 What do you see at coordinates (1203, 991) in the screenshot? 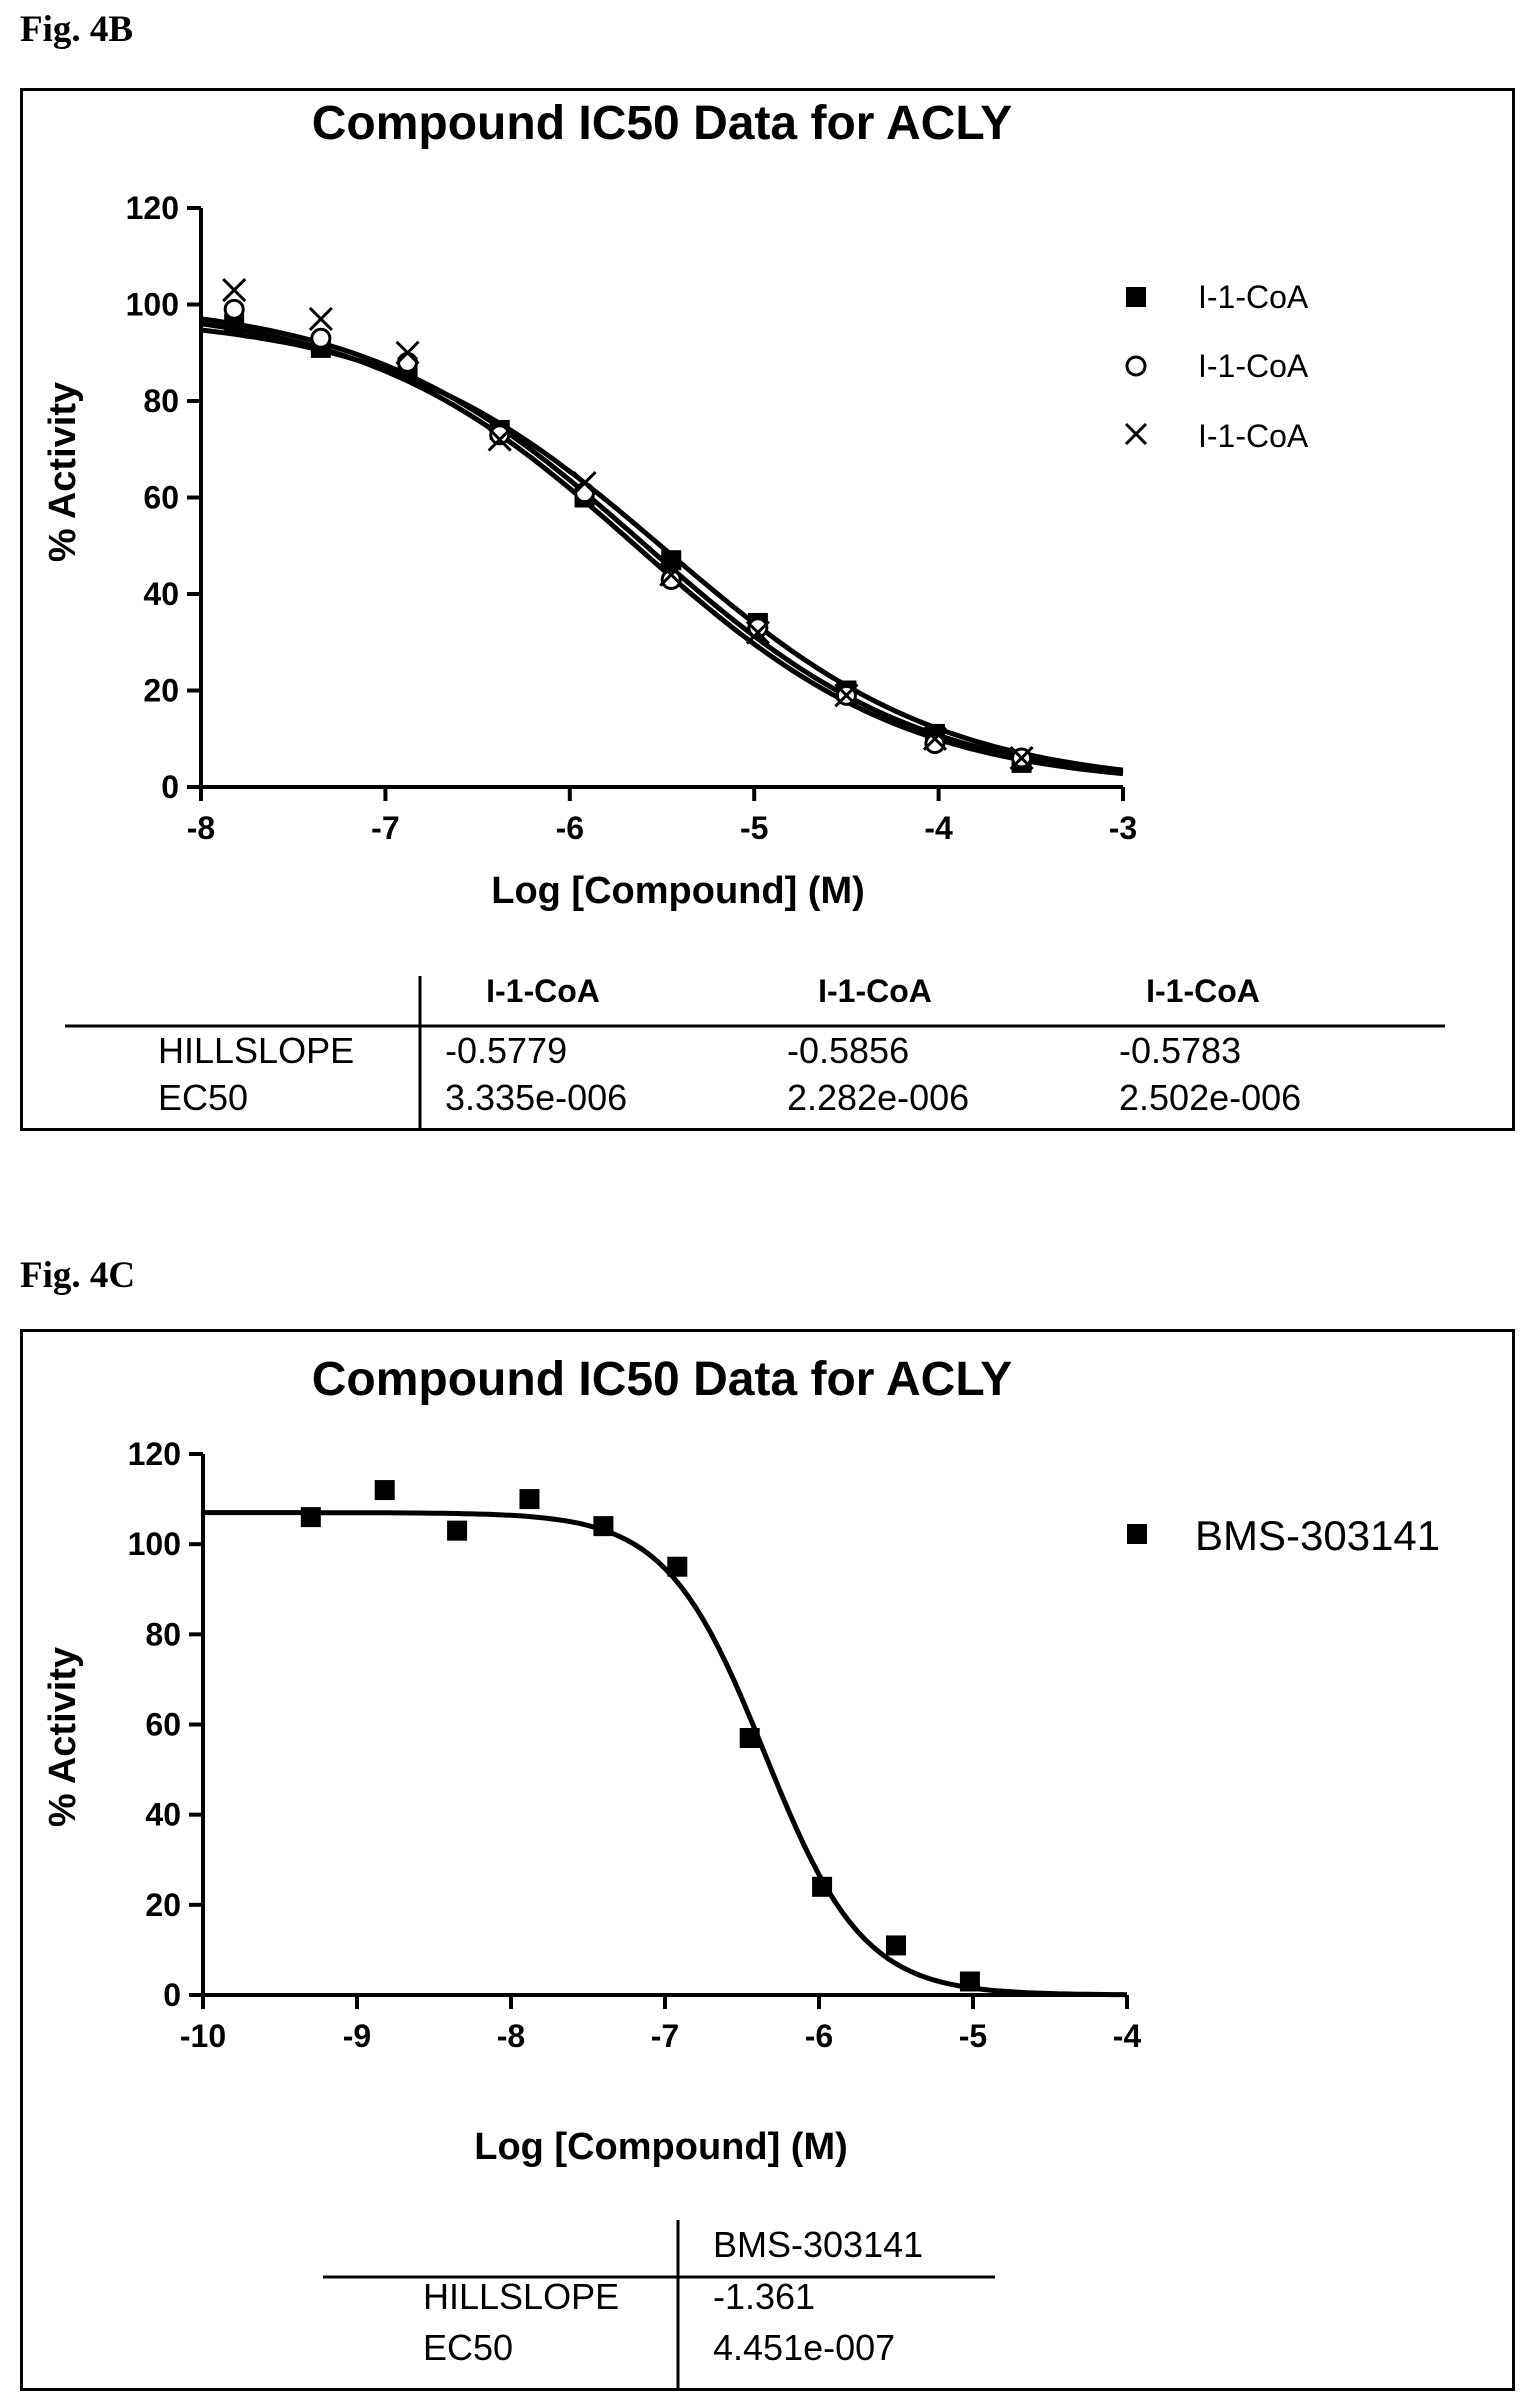
I see `table-col-header-3: I-1-CoA` at bounding box center [1203, 991].